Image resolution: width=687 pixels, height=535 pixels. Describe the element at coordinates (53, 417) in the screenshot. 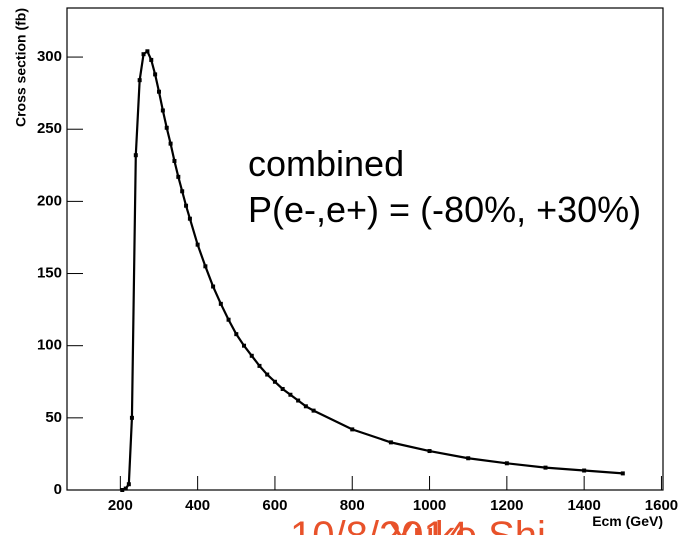

I see `y-tick-label: 50` at that location.